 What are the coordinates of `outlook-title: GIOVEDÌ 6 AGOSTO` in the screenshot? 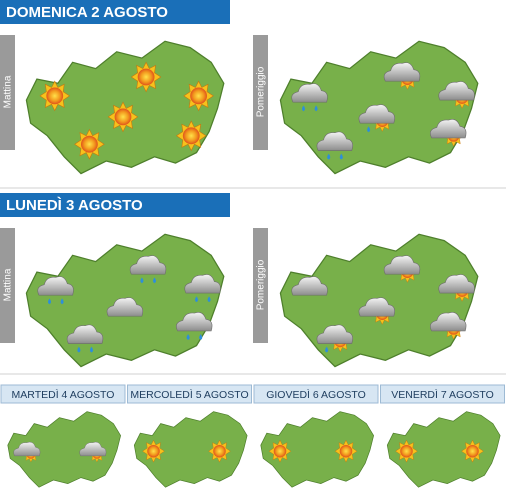 It's located at (316, 394).